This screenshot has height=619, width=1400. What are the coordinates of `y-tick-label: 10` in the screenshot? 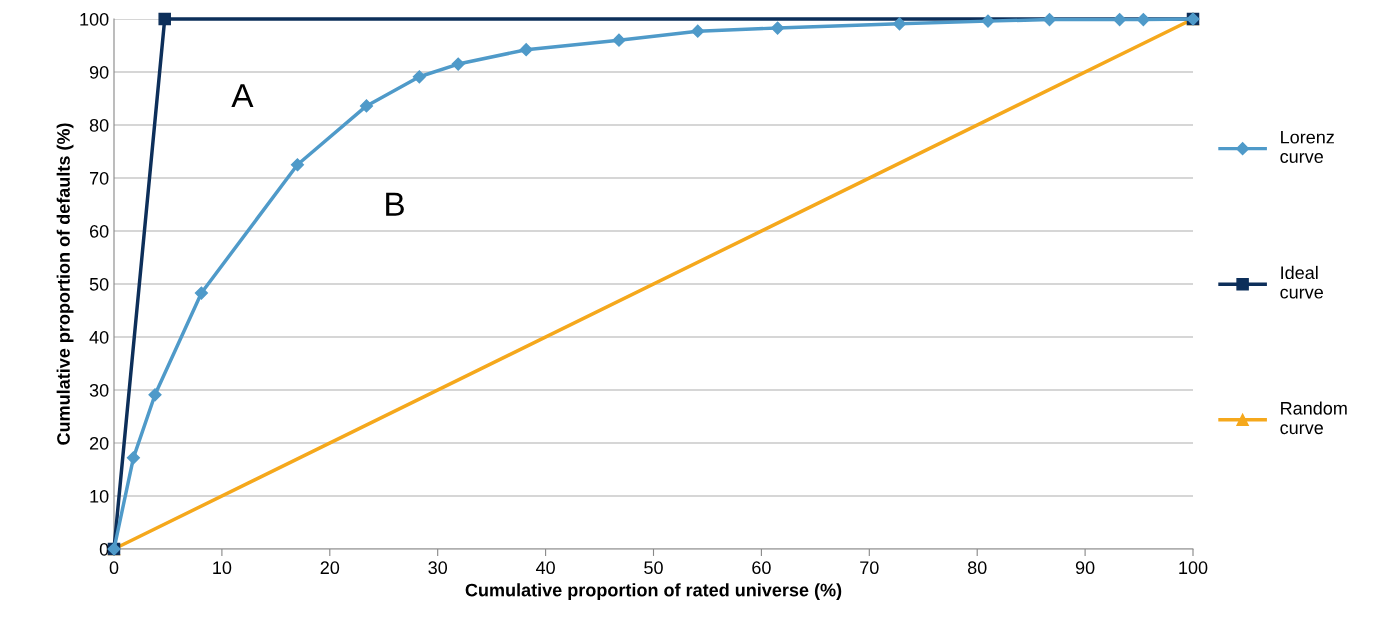 It's located at (99, 496).